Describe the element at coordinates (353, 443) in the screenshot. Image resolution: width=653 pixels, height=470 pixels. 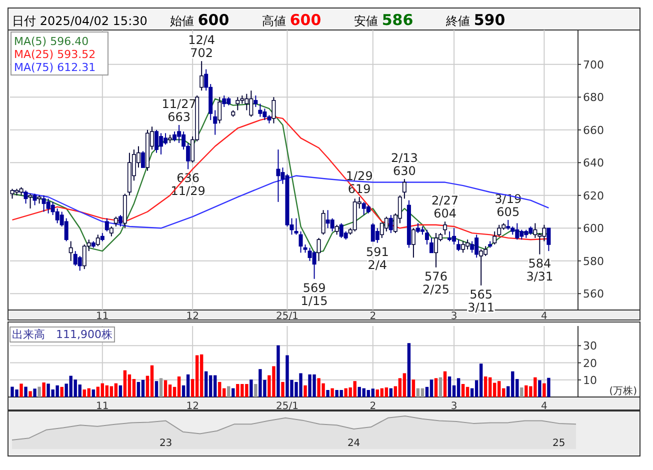
I see `x-tick-label: 24` at that location.